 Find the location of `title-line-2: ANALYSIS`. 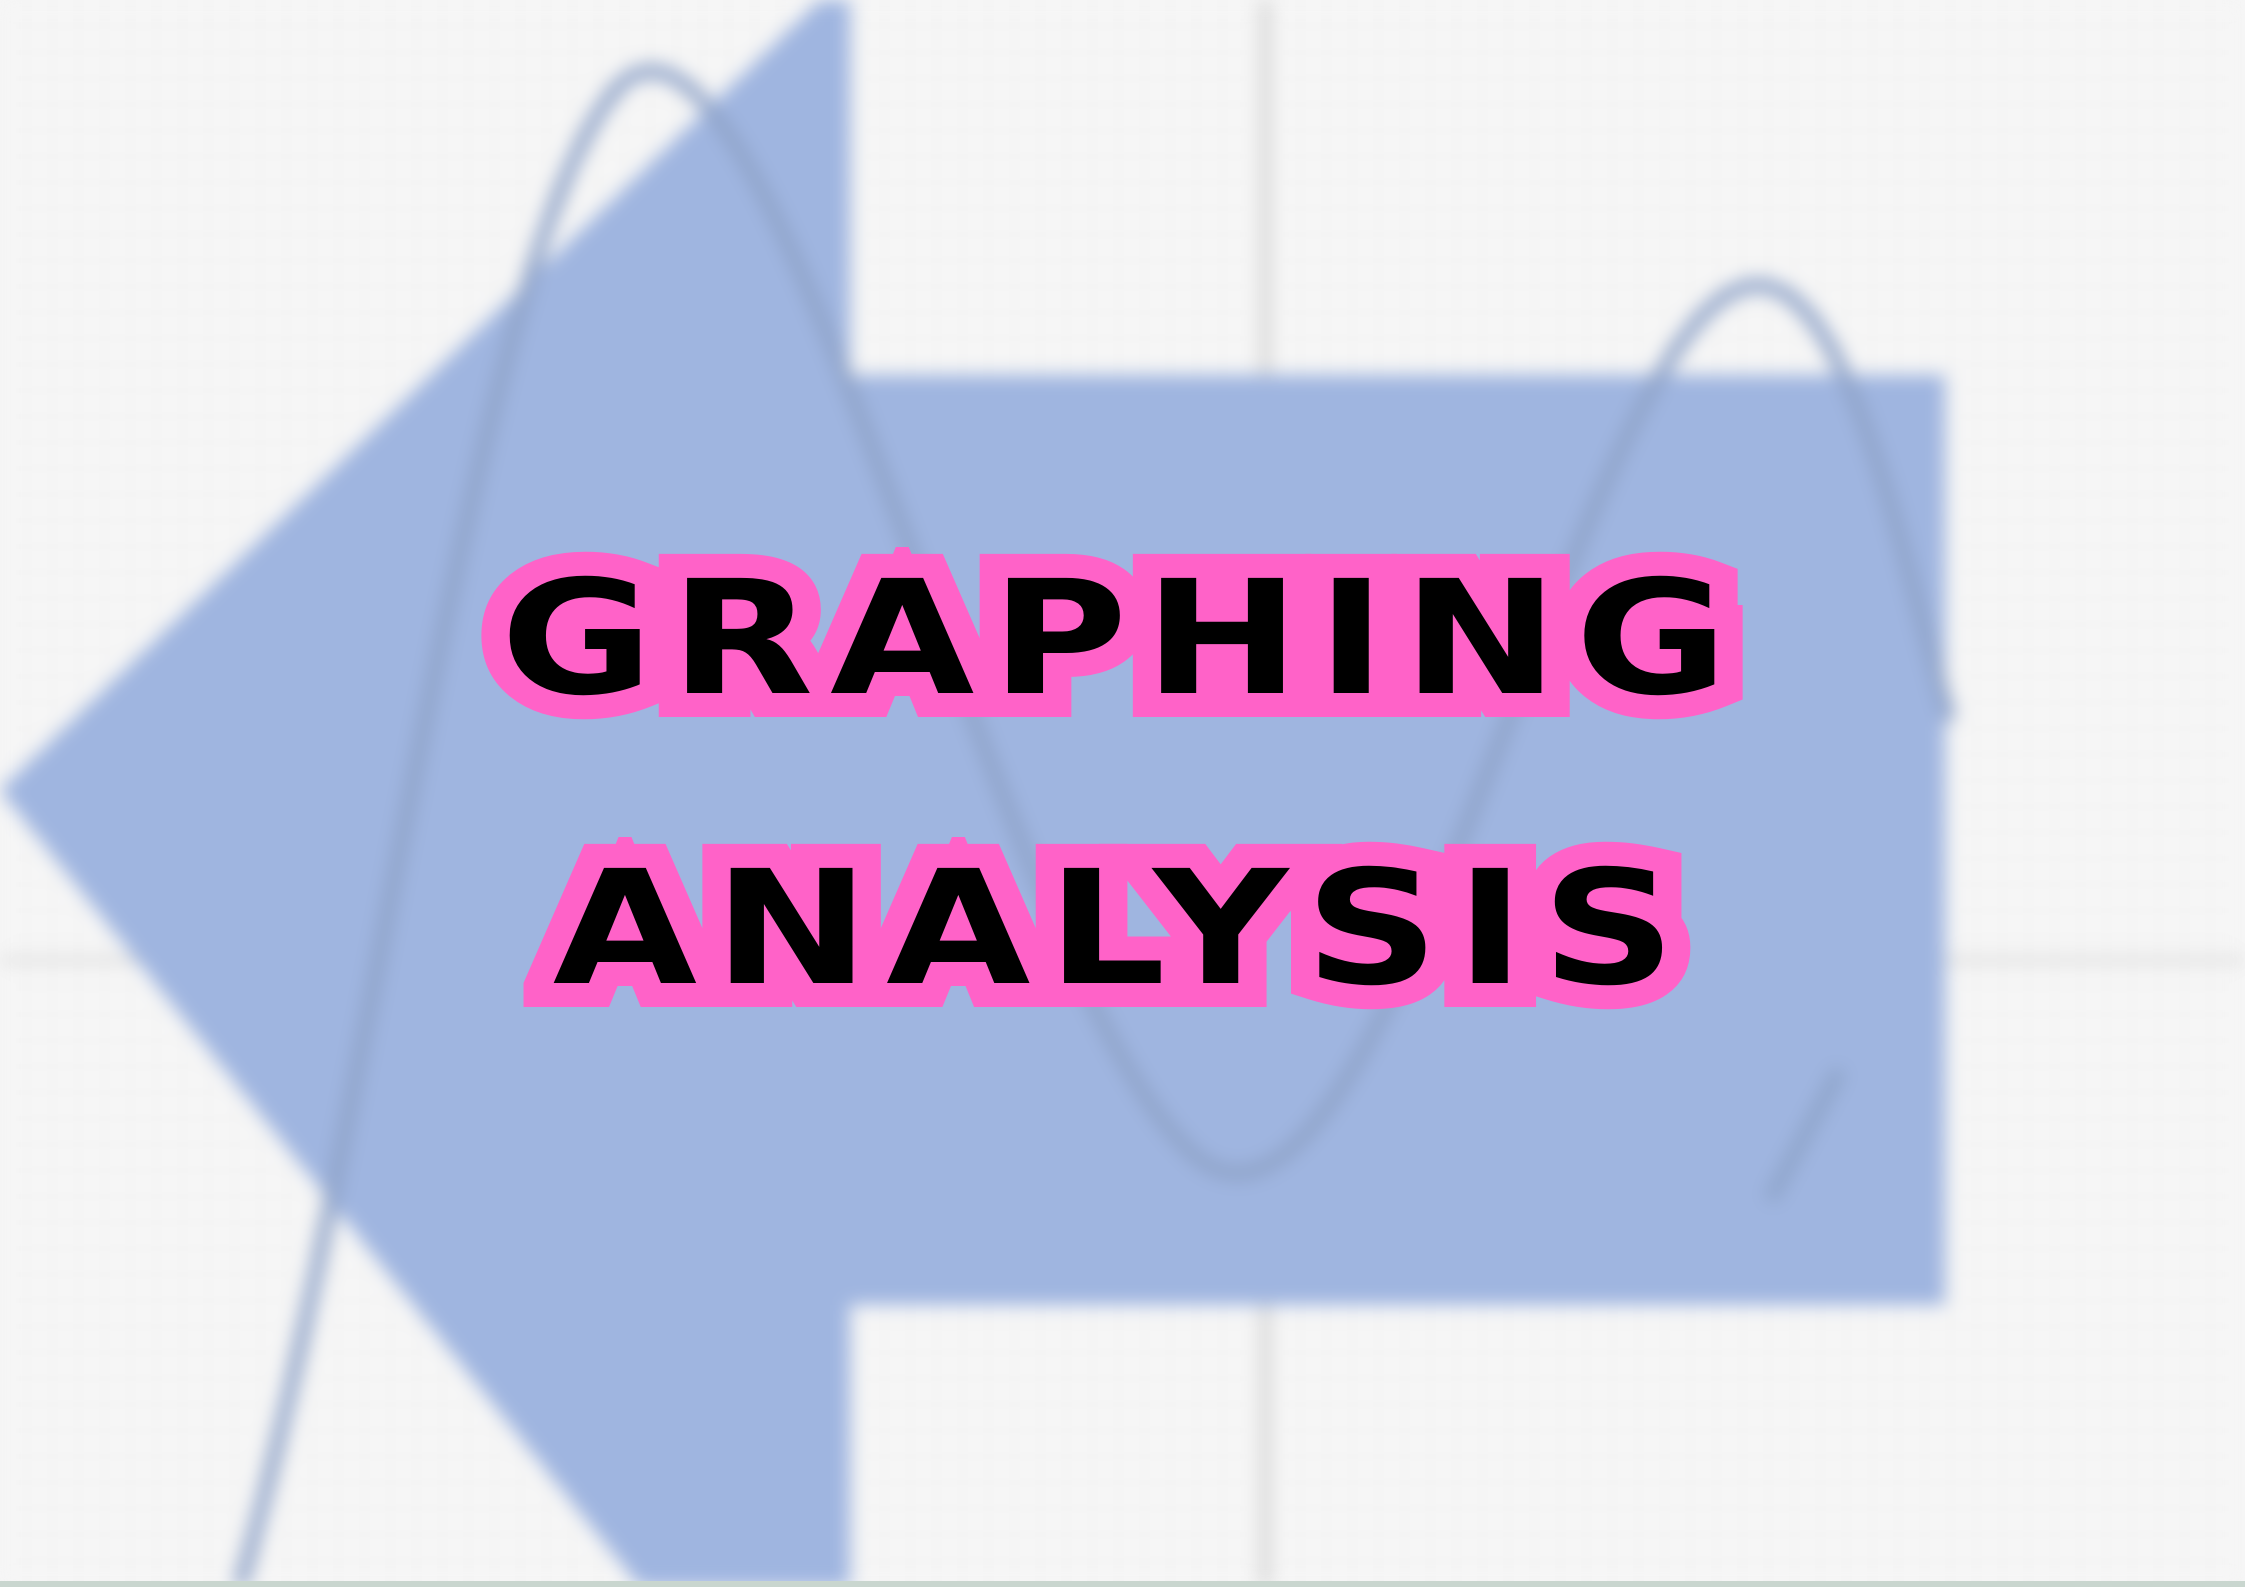

title-line-2: ANALYSIS is located at coordinates (1114, 929).